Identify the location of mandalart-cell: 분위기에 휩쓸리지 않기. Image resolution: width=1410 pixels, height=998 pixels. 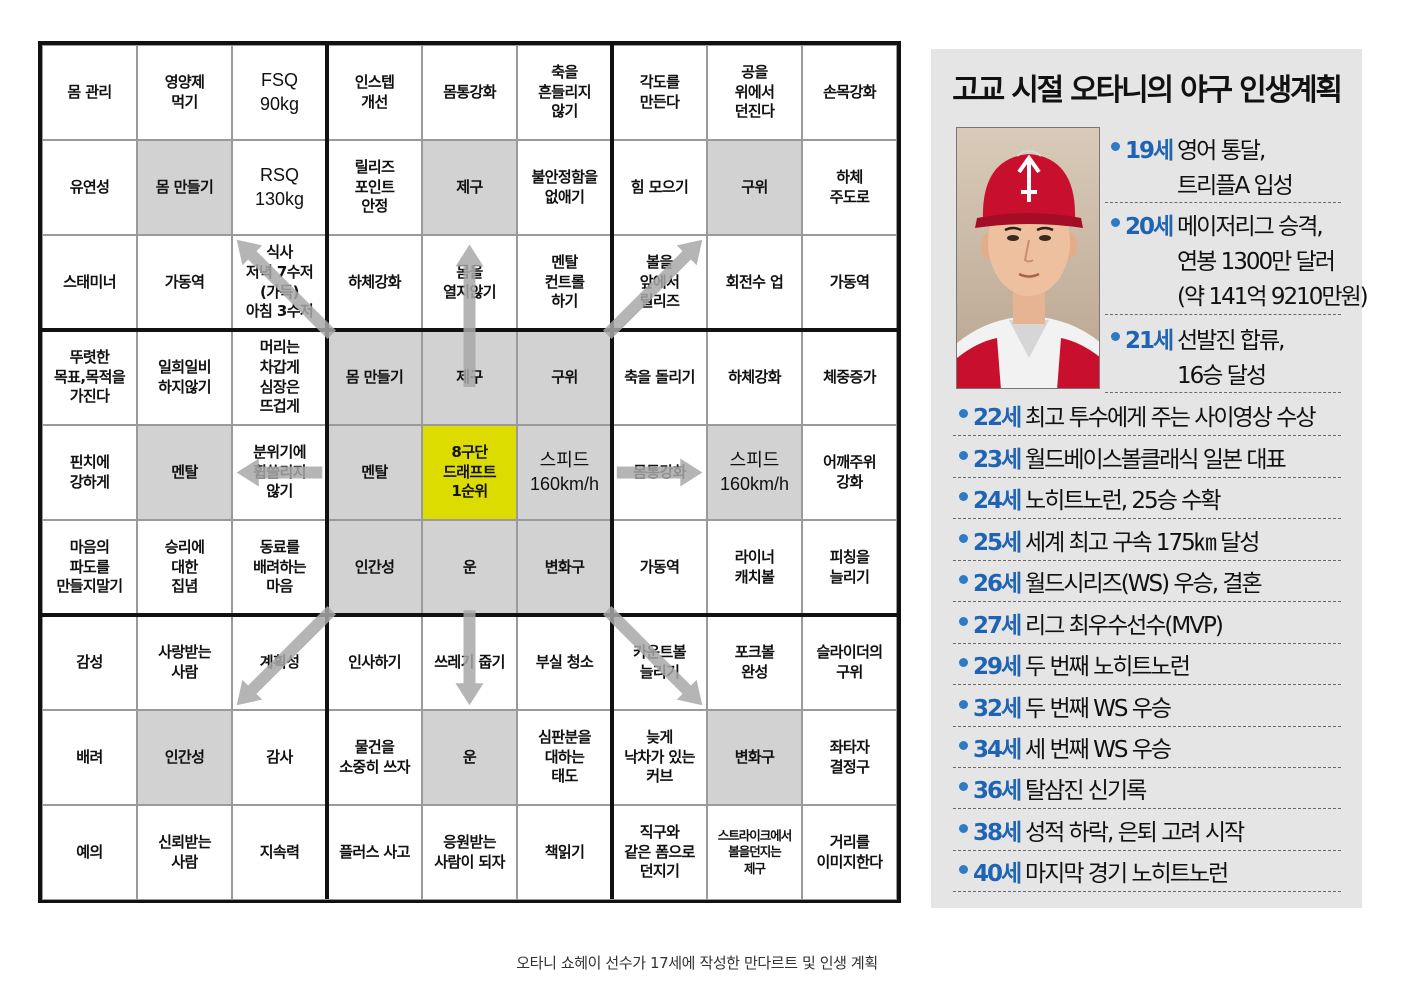
(279, 472).